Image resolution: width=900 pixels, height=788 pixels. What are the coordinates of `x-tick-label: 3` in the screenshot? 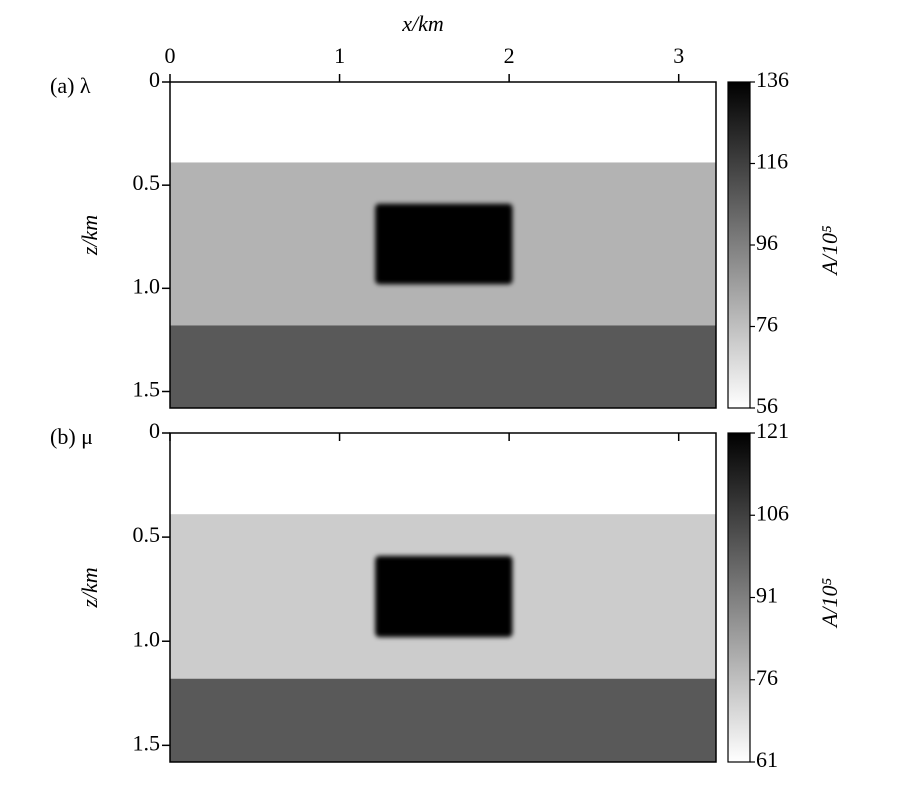 It's located at (678, 55).